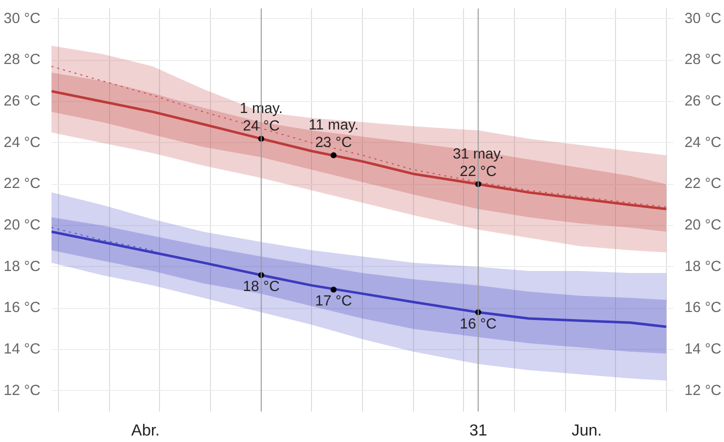 The image size is (724, 442). I want to click on y2-tick-label: 14 °C, so click(703, 350).